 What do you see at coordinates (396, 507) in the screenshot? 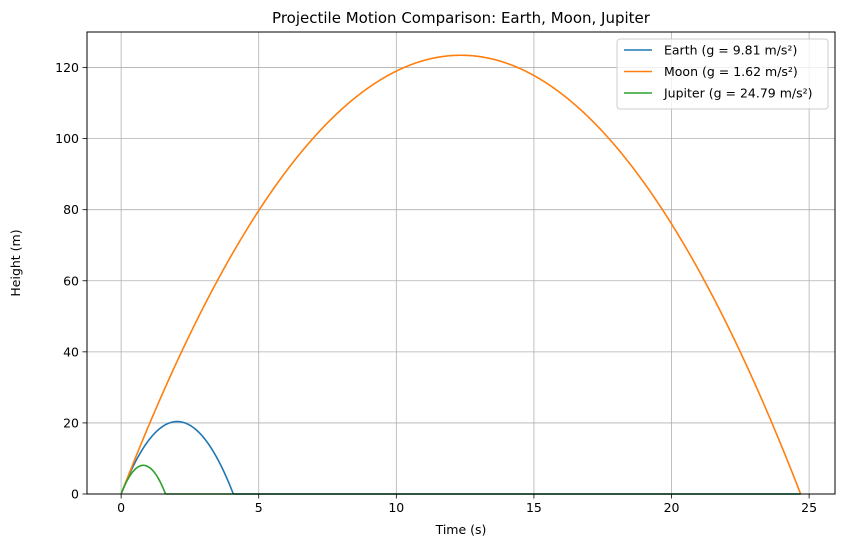
I see `x-tick-label: 10` at bounding box center [396, 507].